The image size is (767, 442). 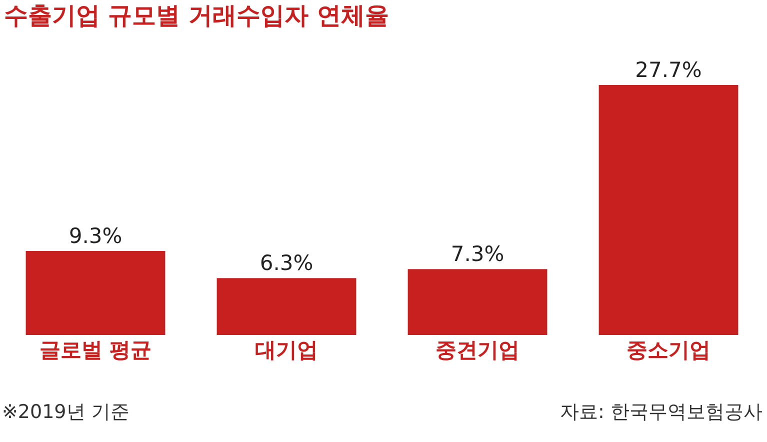 I want to click on data-label: 27.7%, so click(x=668, y=70).